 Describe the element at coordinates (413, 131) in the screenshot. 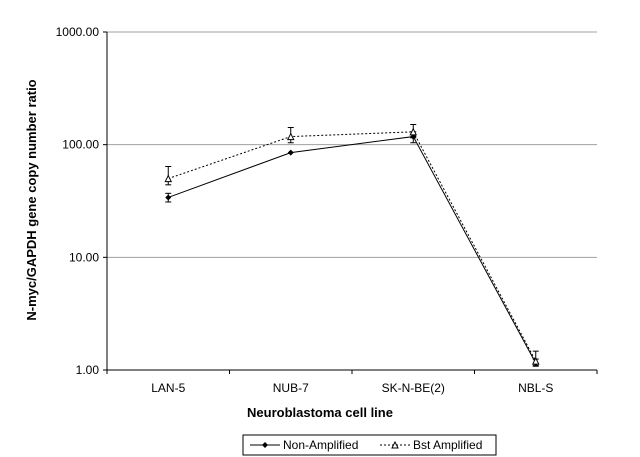

I see `point-bst-amplified-SK-N-BE(2)` at that location.